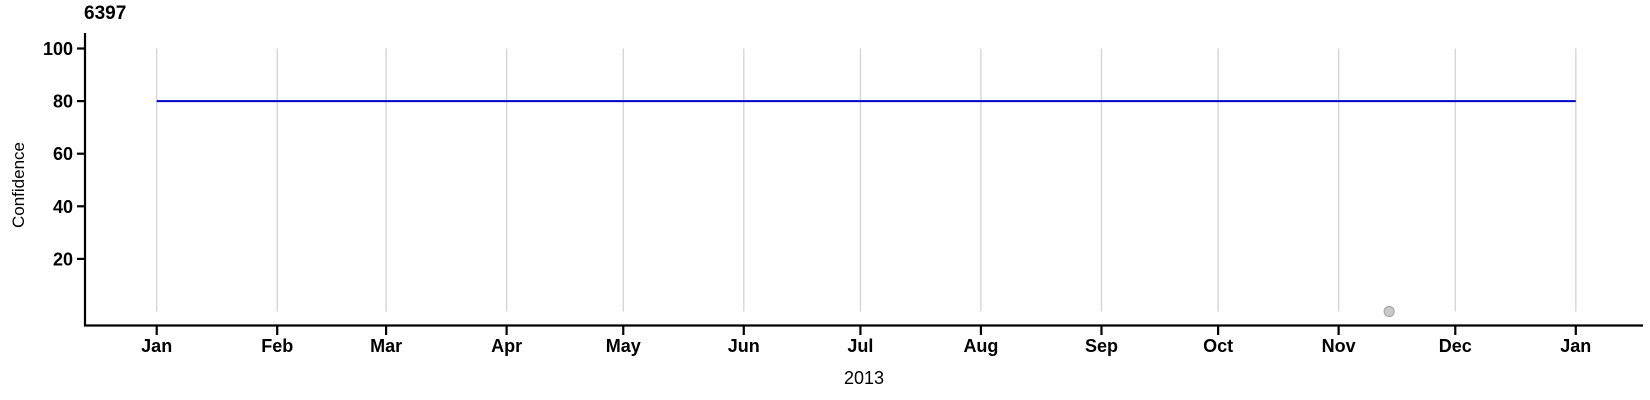 The height and width of the screenshot is (400, 1650). What do you see at coordinates (105, 13) in the screenshot?
I see `chart-title: 6397` at bounding box center [105, 13].